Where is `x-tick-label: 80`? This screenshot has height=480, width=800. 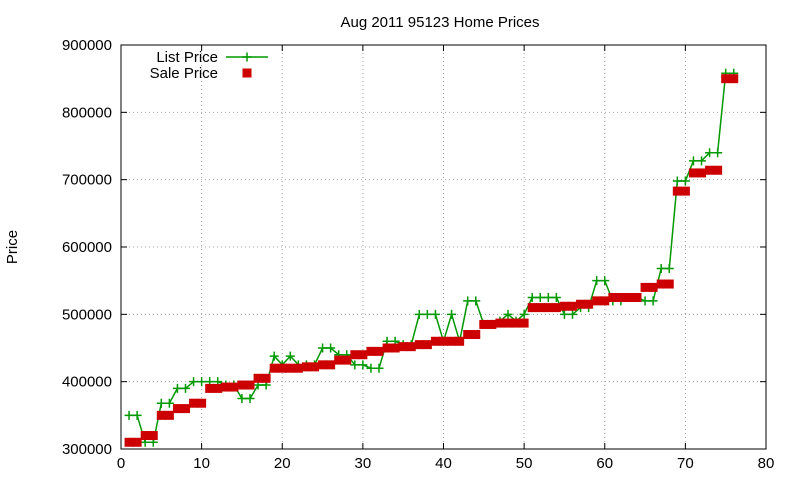
x-tick-label: 80 is located at coordinates (766, 463).